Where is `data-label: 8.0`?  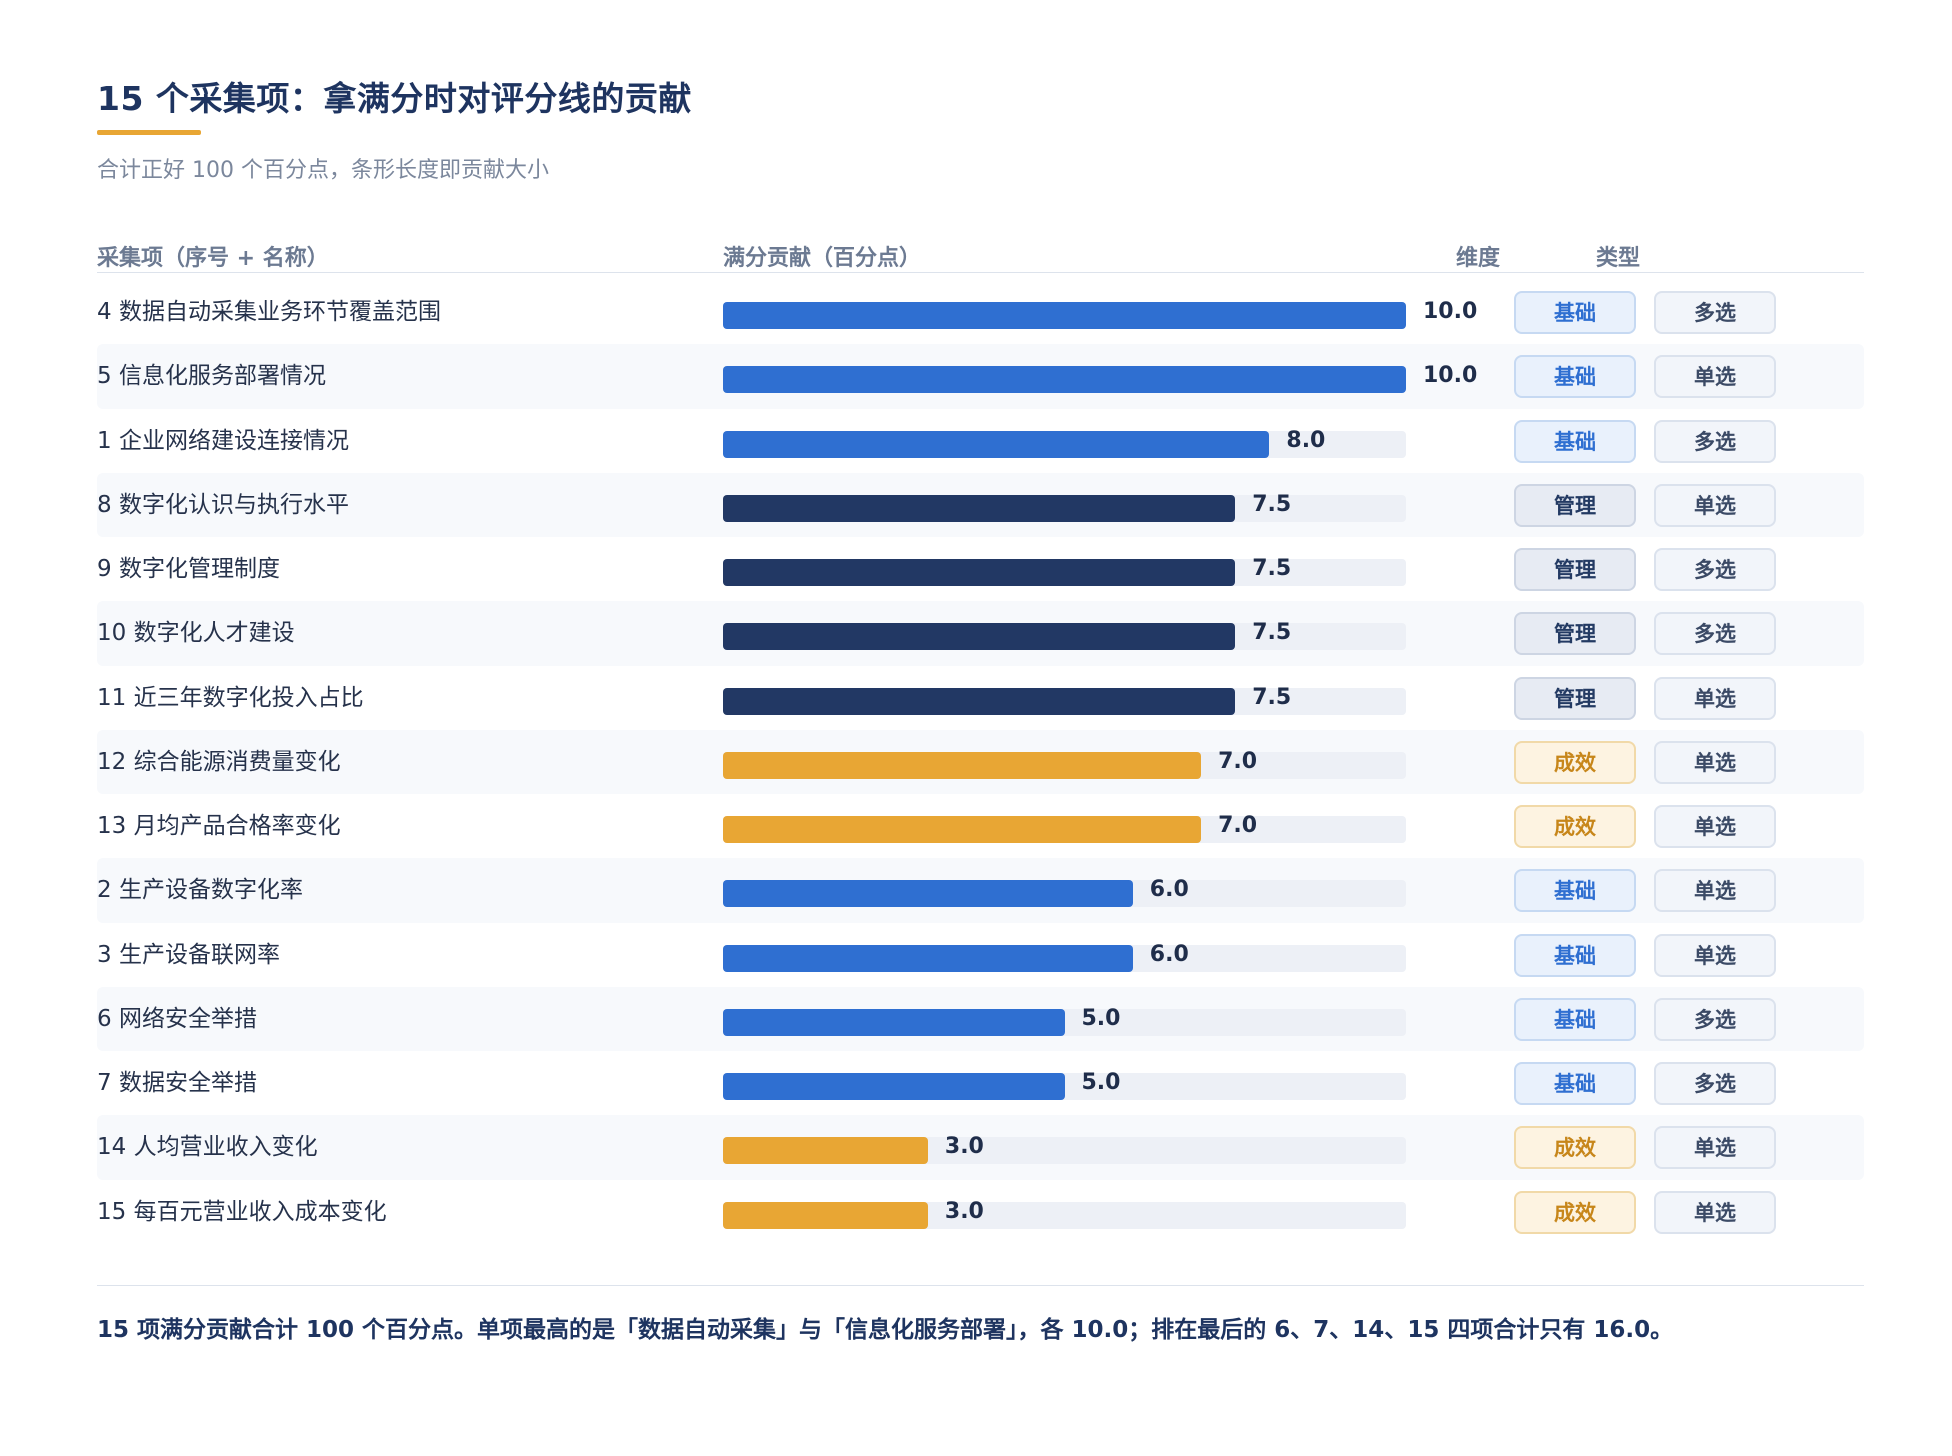 data-label: 8.0 is located at coordinates (1306, 440).